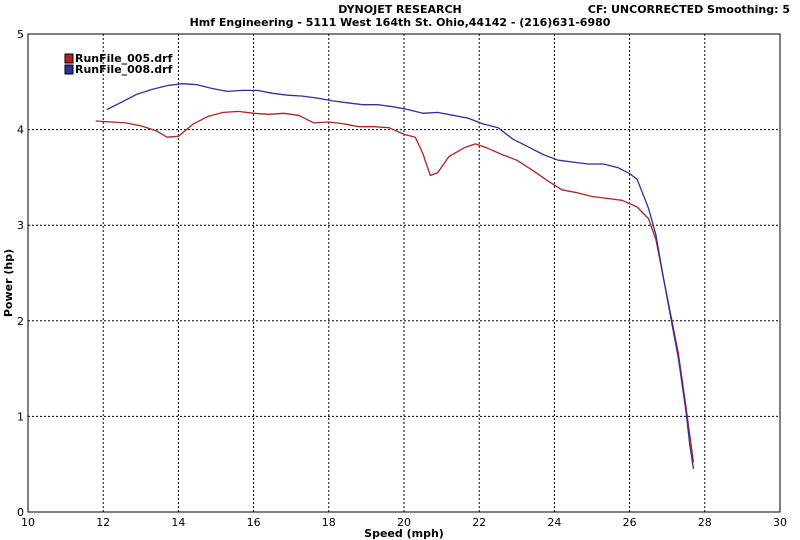 The height and width of the screenshot is (540, 800). I want to click on x-tick-label: 26, so click(630, 522).